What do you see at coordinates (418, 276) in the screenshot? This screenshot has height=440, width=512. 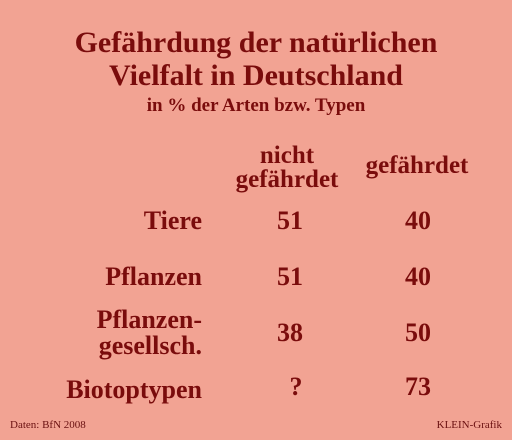 I see `cell-pflanzen-gefaehrdet: 40` at bounding box center [418, 276].